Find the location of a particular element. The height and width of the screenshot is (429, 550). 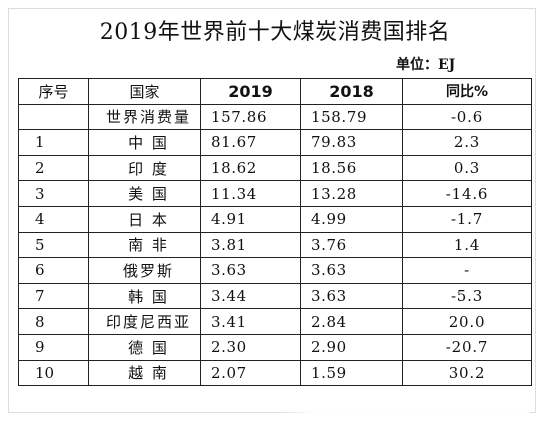

cell-2018: 4.99 is located at coordinates (351, 219).